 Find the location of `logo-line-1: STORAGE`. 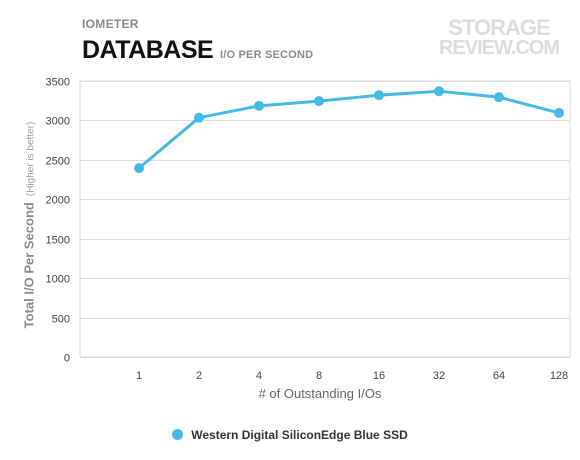

logo-line-1: STORAGE is located at coordinates (499, 27).